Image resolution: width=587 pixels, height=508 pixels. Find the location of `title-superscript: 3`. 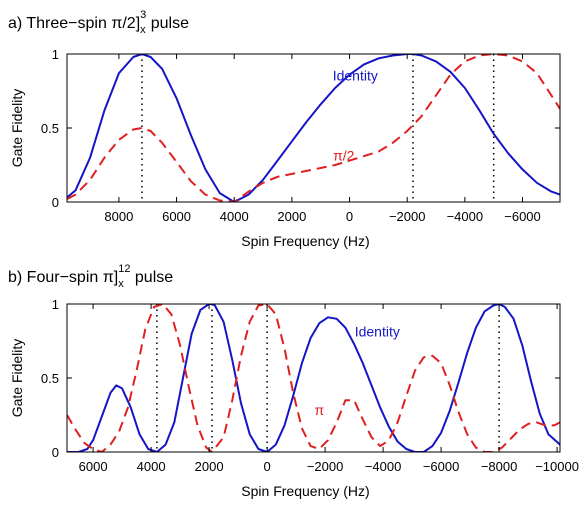

title-superscript: 3 is located at coordinates (143, 15).